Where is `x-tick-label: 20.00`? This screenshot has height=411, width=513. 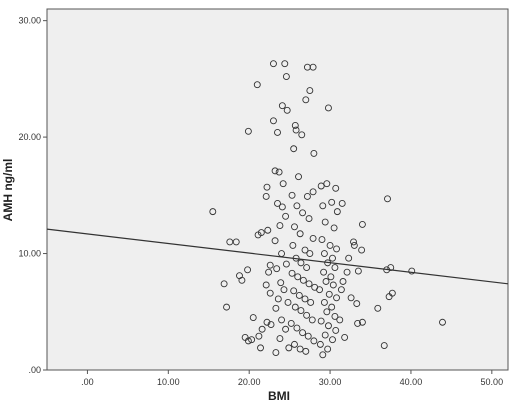 x-tick-label: 20.00 is located at coordinates (249, 382).